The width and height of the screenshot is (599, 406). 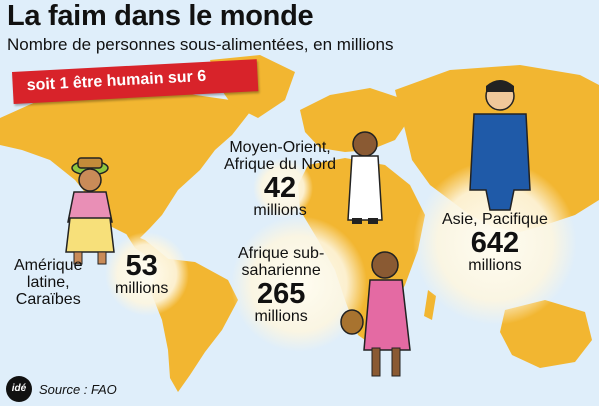 I want to click on page-title: La faim dans le monde, so click(x=160, y=16).